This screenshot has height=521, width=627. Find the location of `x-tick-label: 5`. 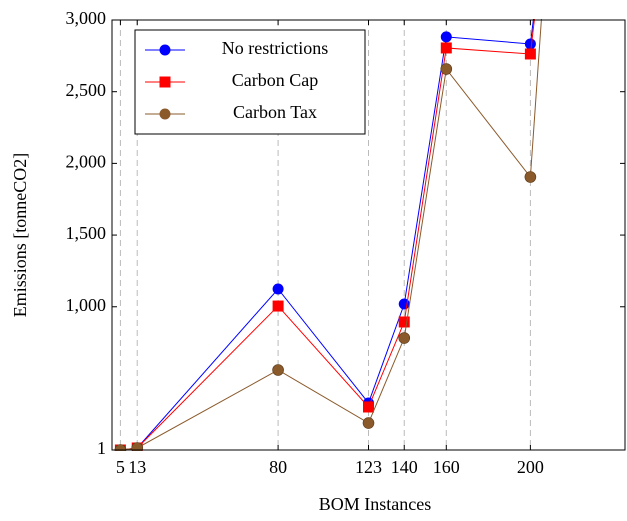

x-tick-label: 5 is located at coordinates (120, 467).